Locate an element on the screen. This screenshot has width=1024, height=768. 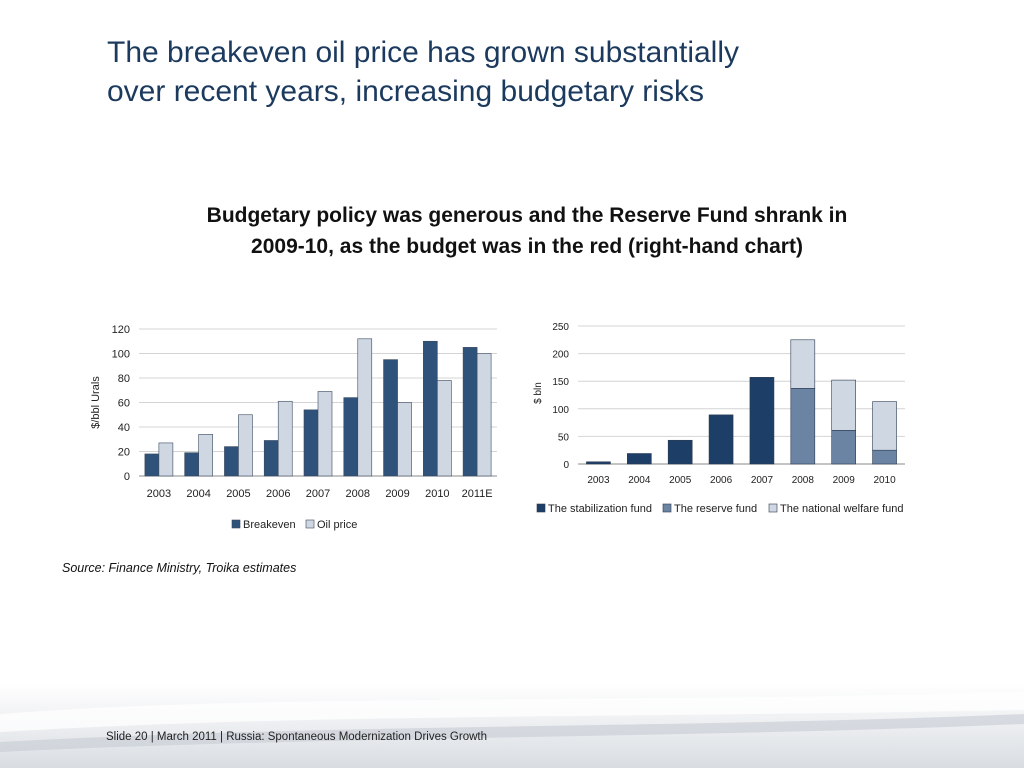
y-tick-label: 40 is located at coordinates (124, 428).